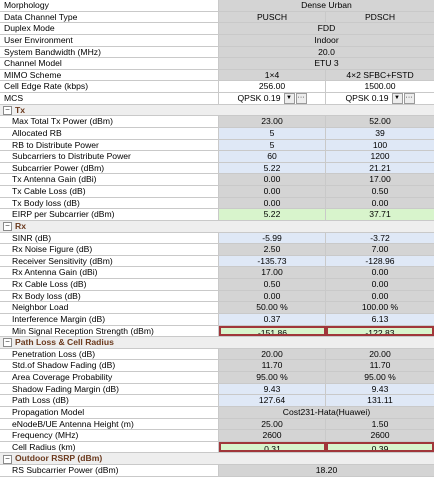  I want to click on pdsch-value-data-channel-type: PDSCH, so click(380, 17).